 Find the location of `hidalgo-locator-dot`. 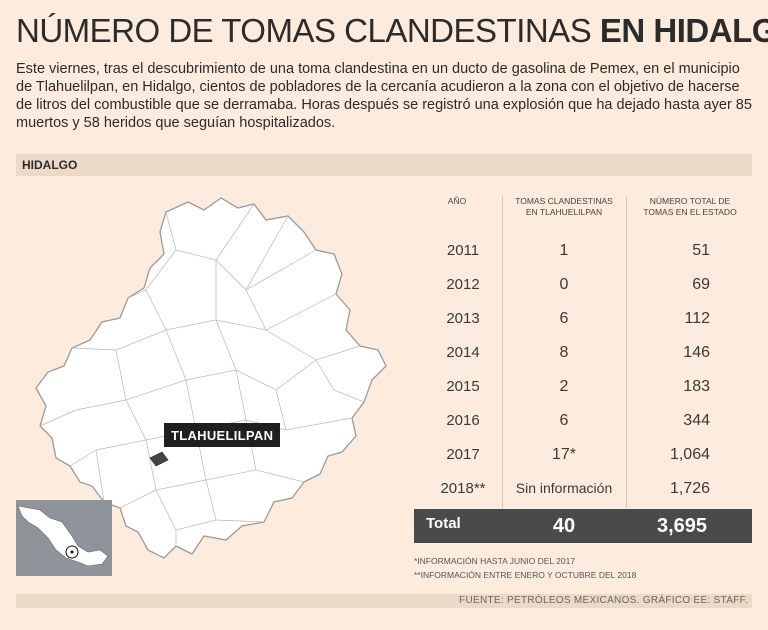

hidalgo-locator-dot is located at coordinates (72, 552).